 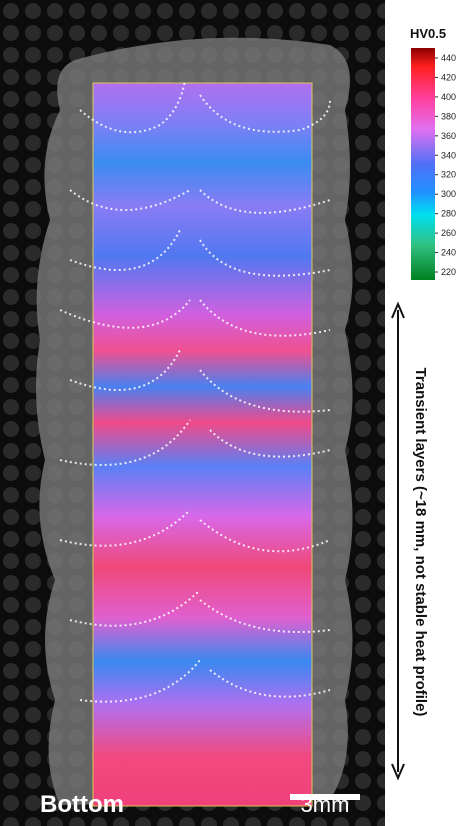 What do you see at coordinates (398, 541) in the screenshot?
I see `arrow-heads` at bounding box center [398, 541].